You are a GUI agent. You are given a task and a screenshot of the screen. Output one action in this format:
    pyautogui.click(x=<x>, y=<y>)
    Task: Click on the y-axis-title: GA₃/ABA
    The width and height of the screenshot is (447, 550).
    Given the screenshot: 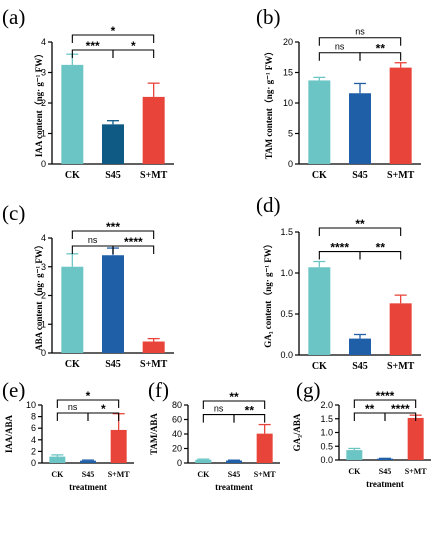 What is the action you would take?
    pyautogui.click(x=297, y=432)
    